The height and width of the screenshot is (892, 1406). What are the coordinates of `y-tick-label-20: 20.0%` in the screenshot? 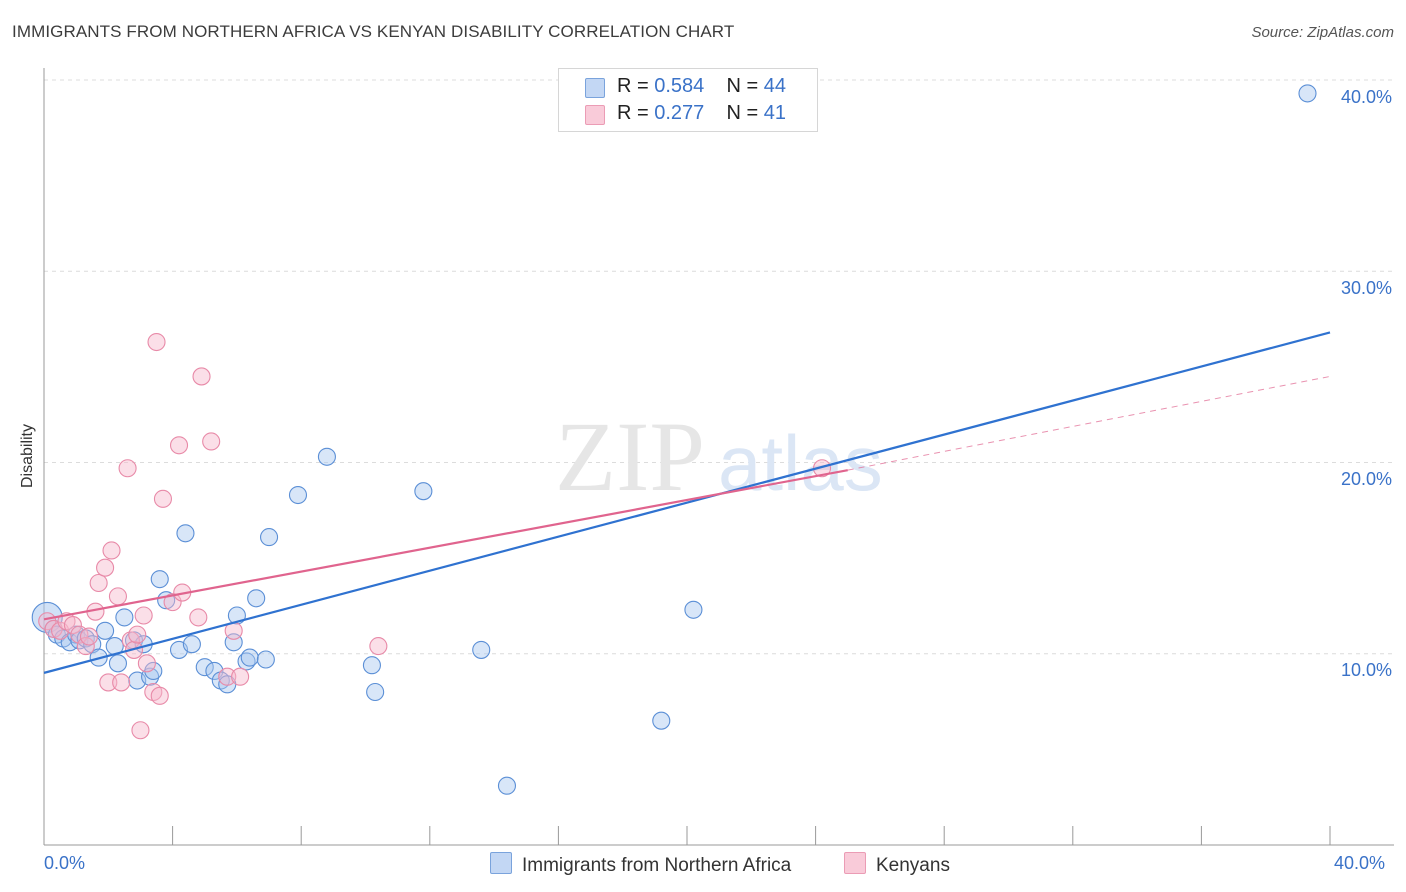 It's located at (1366, 479).